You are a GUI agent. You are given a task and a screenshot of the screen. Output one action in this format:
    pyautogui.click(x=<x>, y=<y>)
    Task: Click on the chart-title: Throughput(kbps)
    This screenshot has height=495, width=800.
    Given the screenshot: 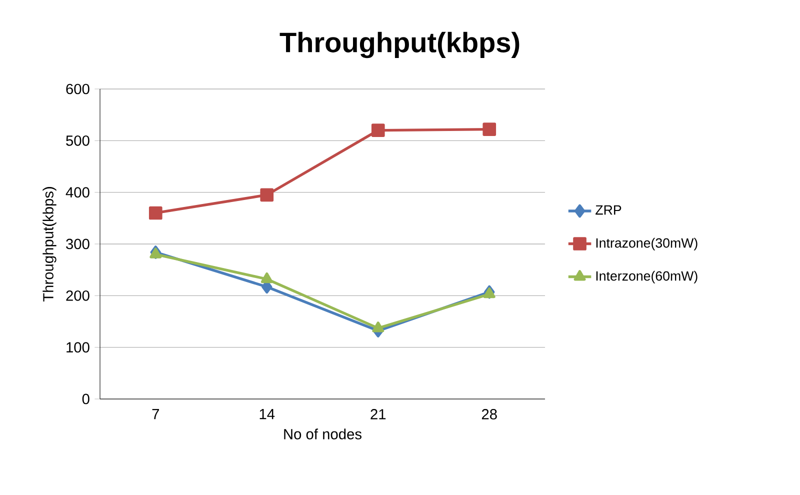 What is the action you would take?
    pyautogui.click(x=400, y=45)
    